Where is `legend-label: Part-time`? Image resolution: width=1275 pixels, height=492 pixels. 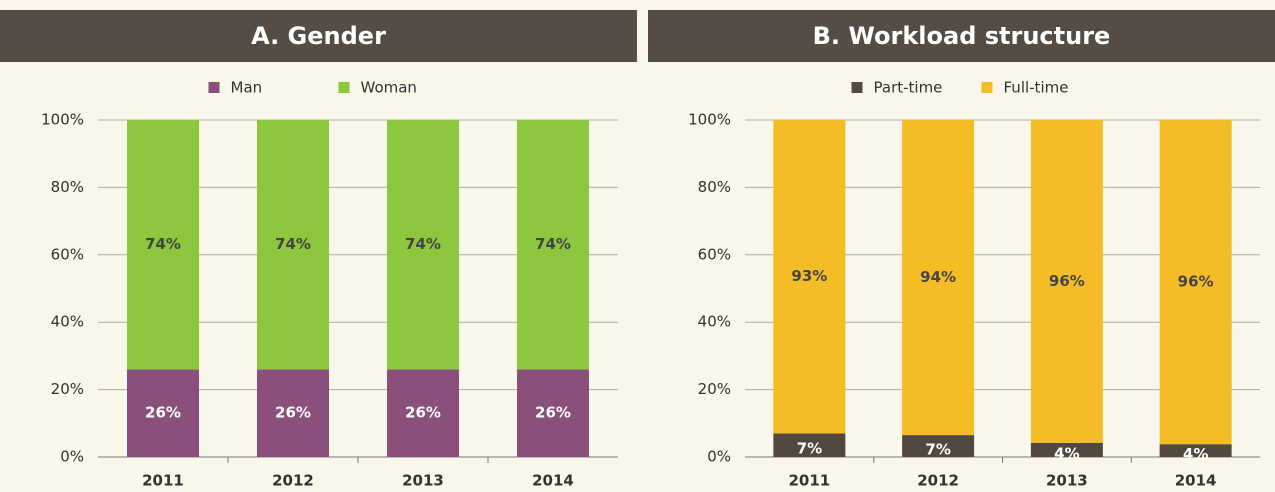 legend-label: Part-time is located at coordinates (908, 88).